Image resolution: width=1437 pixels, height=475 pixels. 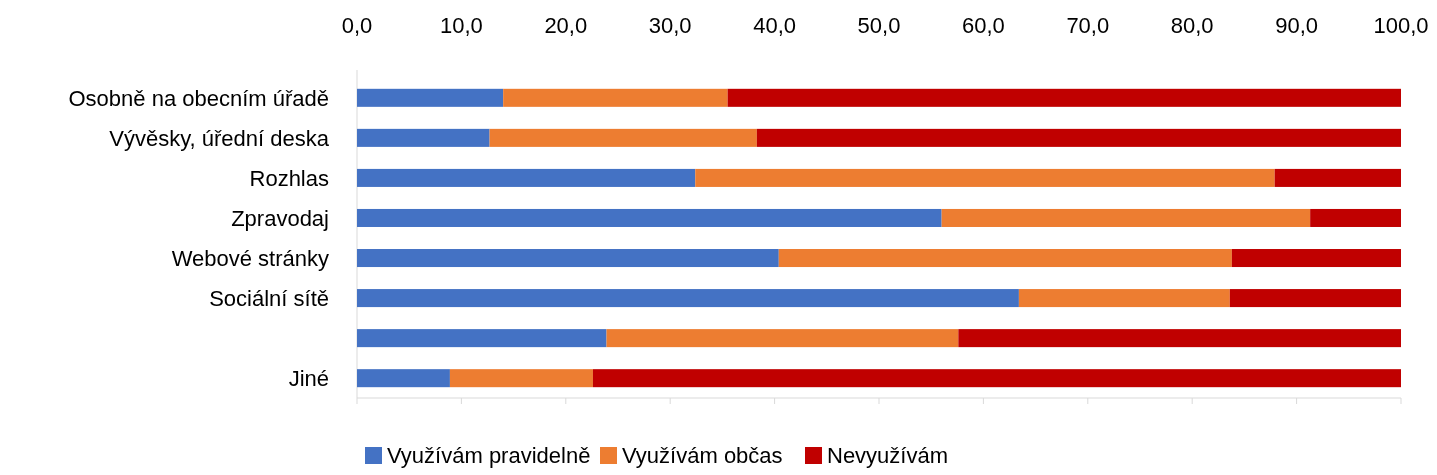 I want to click on x-tick-label: 60,0, so click(x=983, y=25).